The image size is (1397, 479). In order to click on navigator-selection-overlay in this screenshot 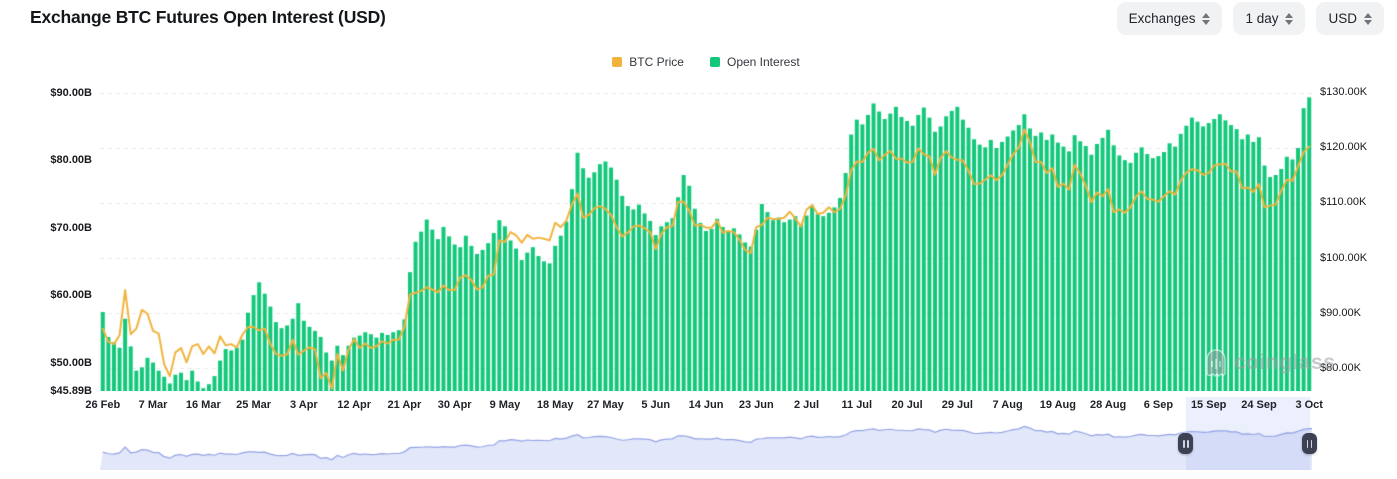, I will do `click(1247, 433)`.